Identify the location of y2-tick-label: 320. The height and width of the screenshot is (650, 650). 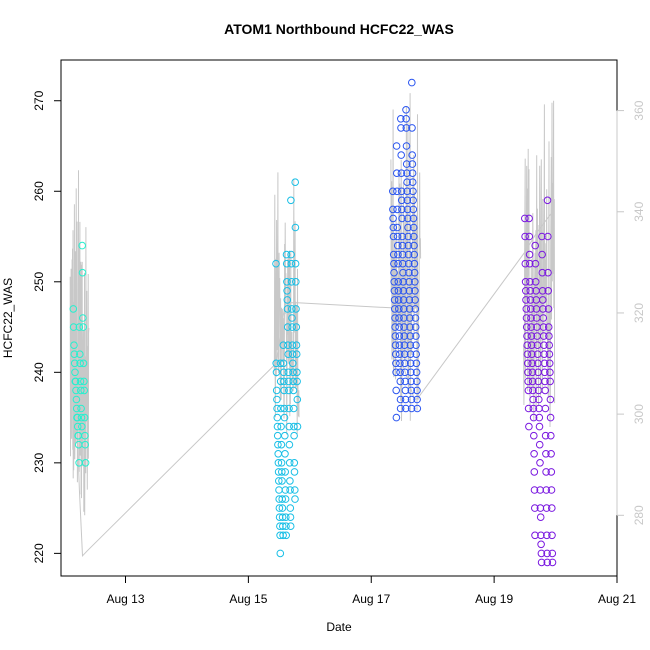
(639, 313).